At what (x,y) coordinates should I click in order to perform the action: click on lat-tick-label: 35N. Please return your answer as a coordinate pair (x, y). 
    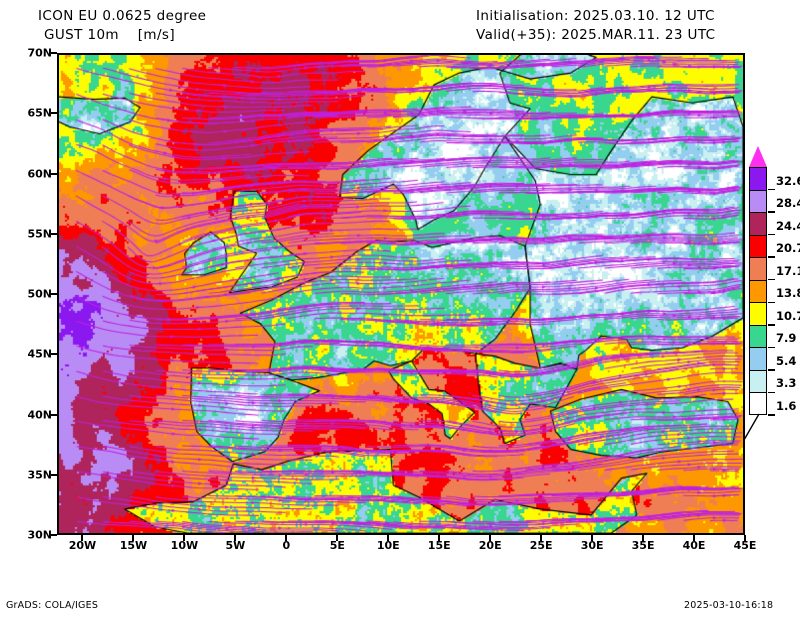
    Looking at the image, I should click on (39, 475).